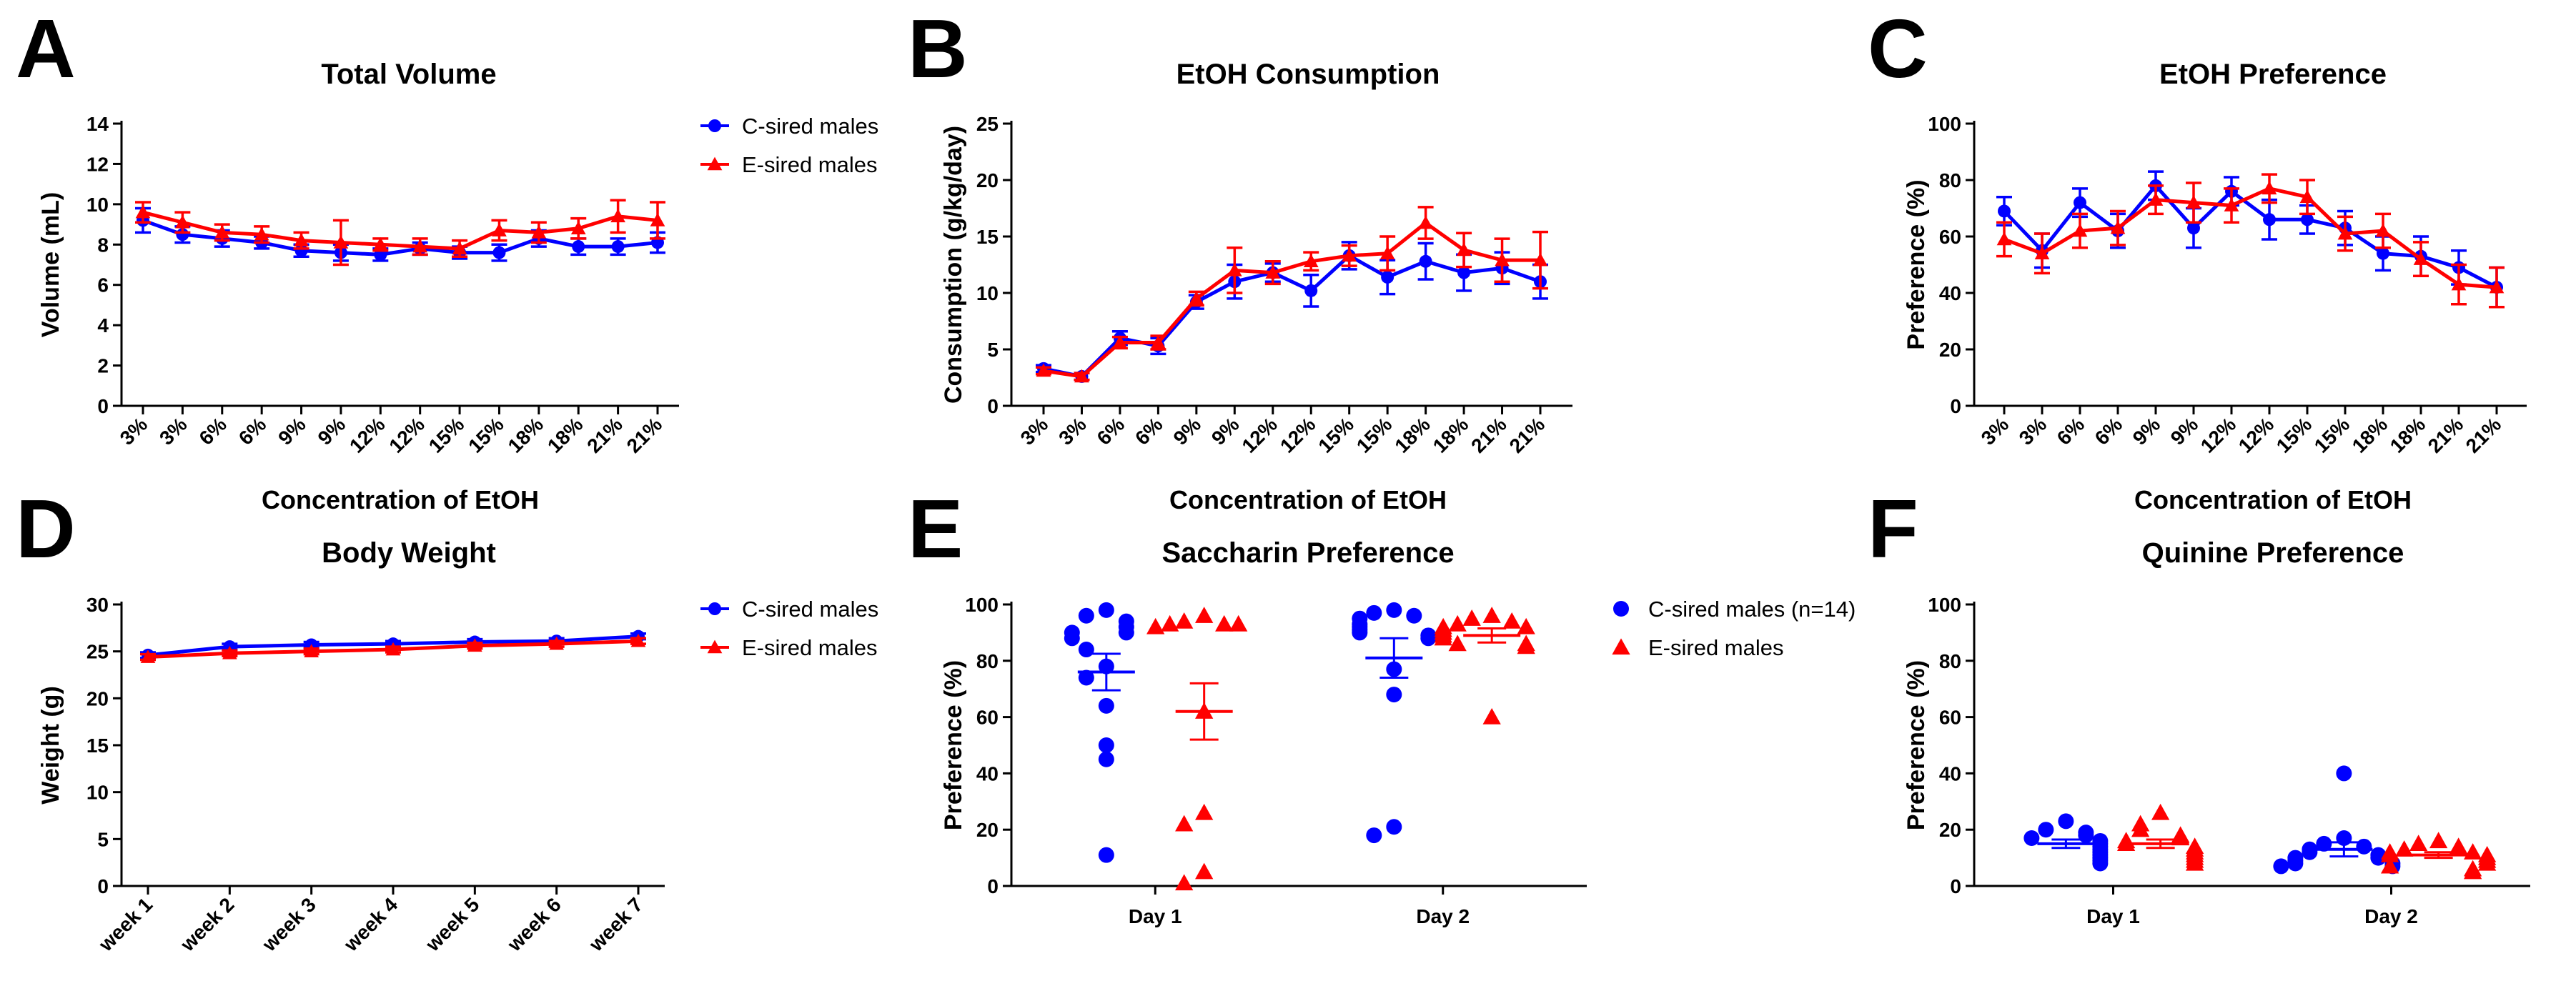  What do you see at coordinates (1950, 774) in the screenshot?
I see `y-tick-label: 40` at bounding box center [1950, 774].